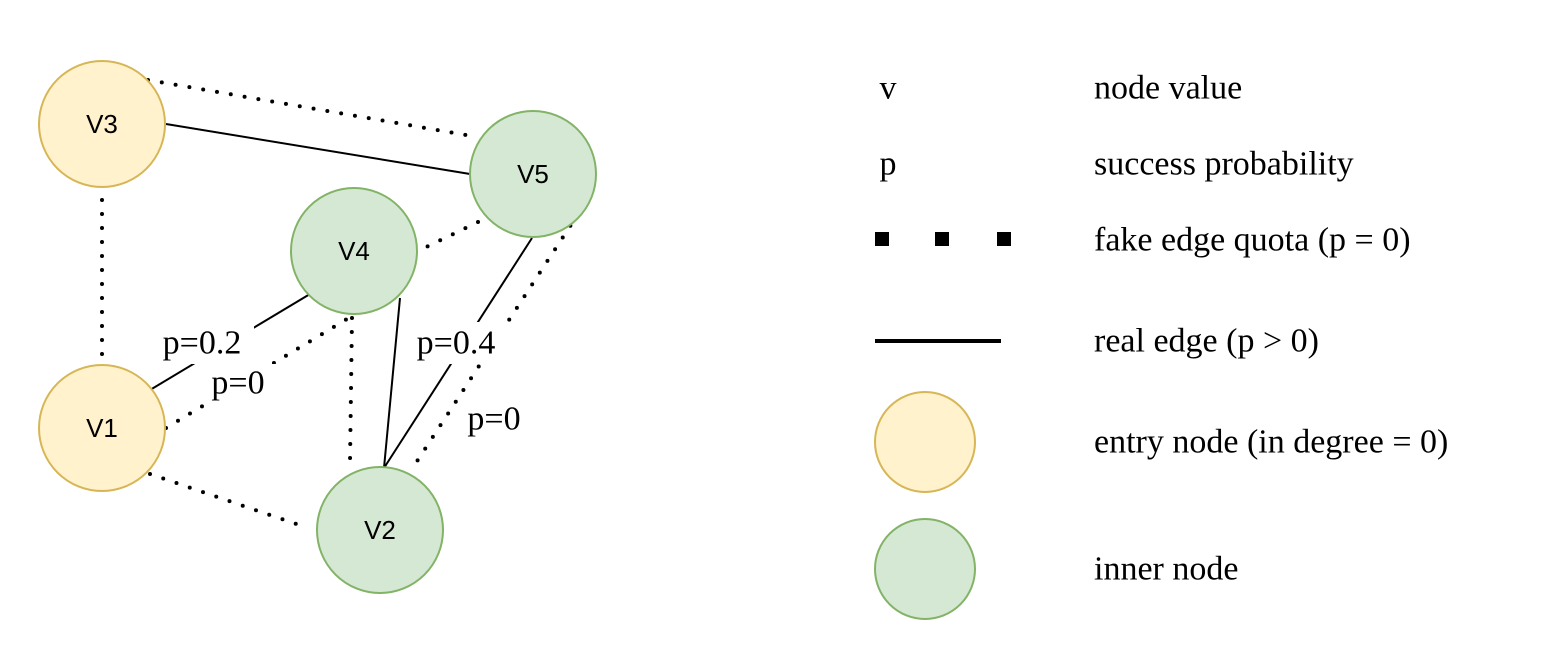  Describe the element at coordinates (925, 442) in the screenshot. I see `legend-entry-node-swatch` at that location.